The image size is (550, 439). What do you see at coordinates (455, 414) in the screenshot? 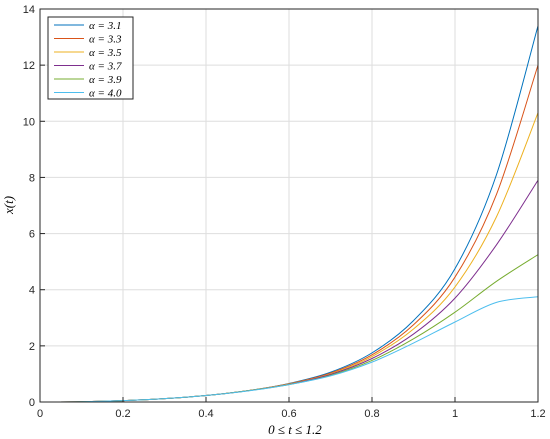
I see `x-tick-label: 1` at bounding box center [455, 414].